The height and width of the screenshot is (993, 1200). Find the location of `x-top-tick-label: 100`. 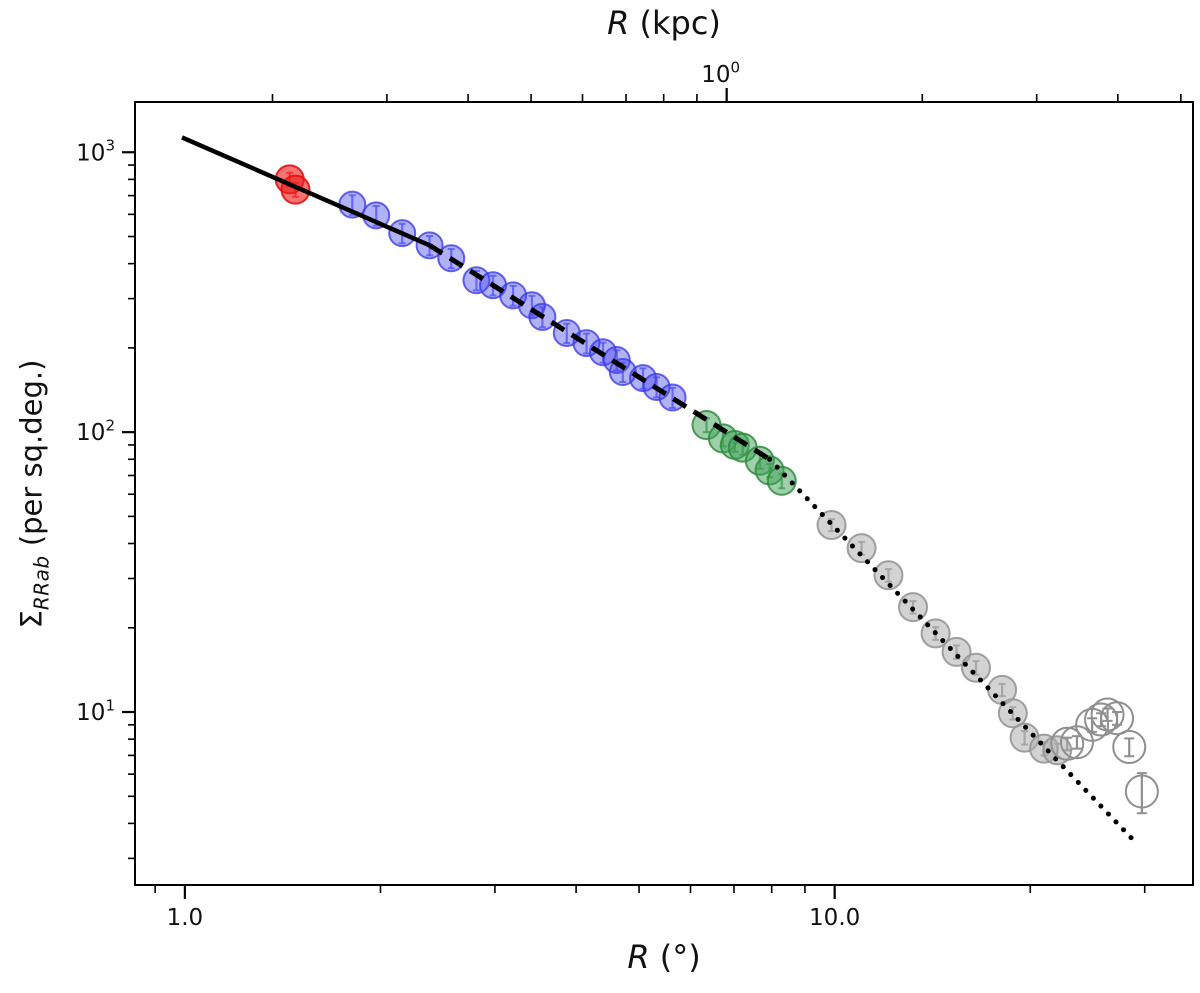

x-top-tick-label: 100 is located at coordinates (720, 73).